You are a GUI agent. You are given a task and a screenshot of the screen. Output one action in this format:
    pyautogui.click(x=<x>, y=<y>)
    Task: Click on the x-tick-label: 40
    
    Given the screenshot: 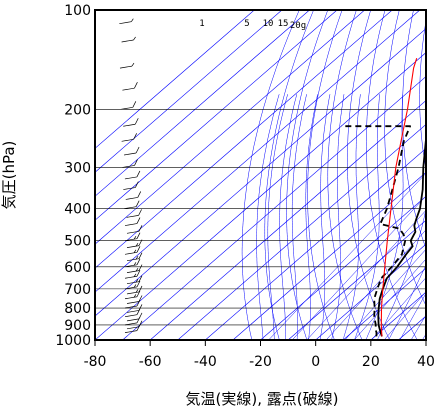 What is the action you would take?
    pyautogui.click(x=426, y=362)
    